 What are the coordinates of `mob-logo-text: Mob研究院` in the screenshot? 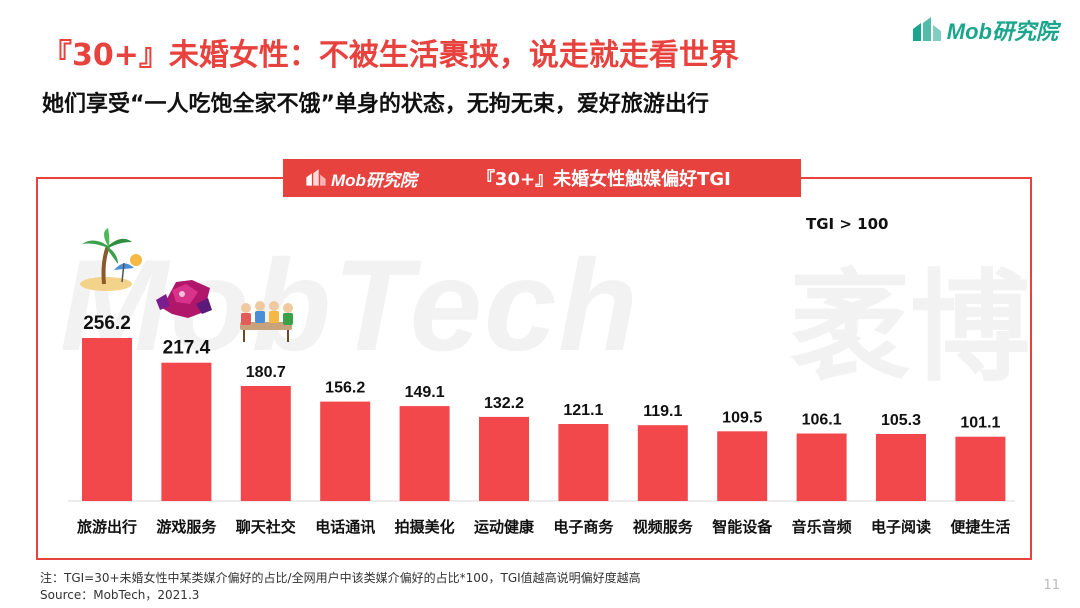 It's located at (1002, 31).